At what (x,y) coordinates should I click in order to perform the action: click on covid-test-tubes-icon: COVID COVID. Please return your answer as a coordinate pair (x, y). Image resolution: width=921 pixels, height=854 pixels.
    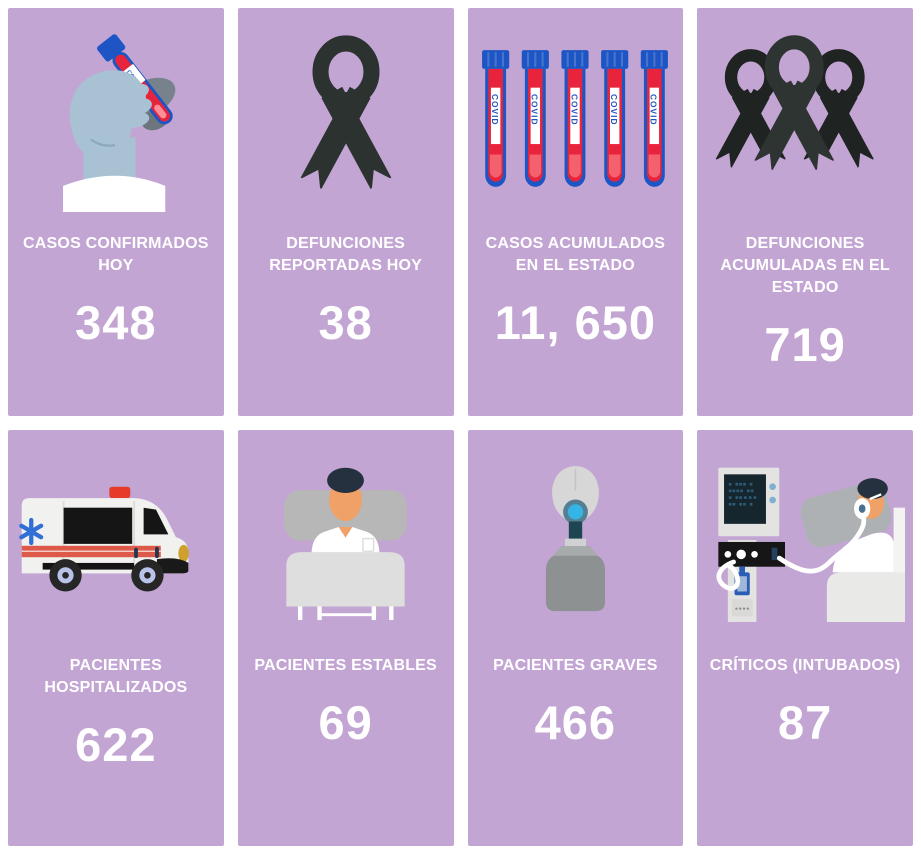
    Looking at the image, I should click on (575, 118).